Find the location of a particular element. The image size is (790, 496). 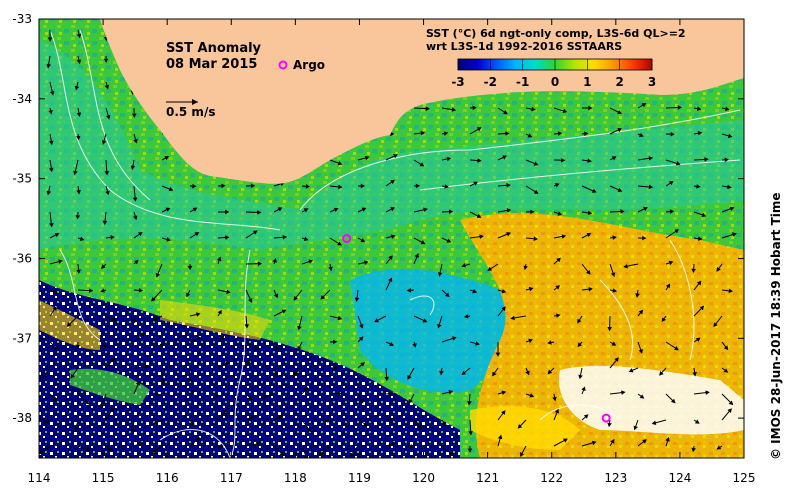

x-tick-label: 118 is located at coordinates (295, 478).